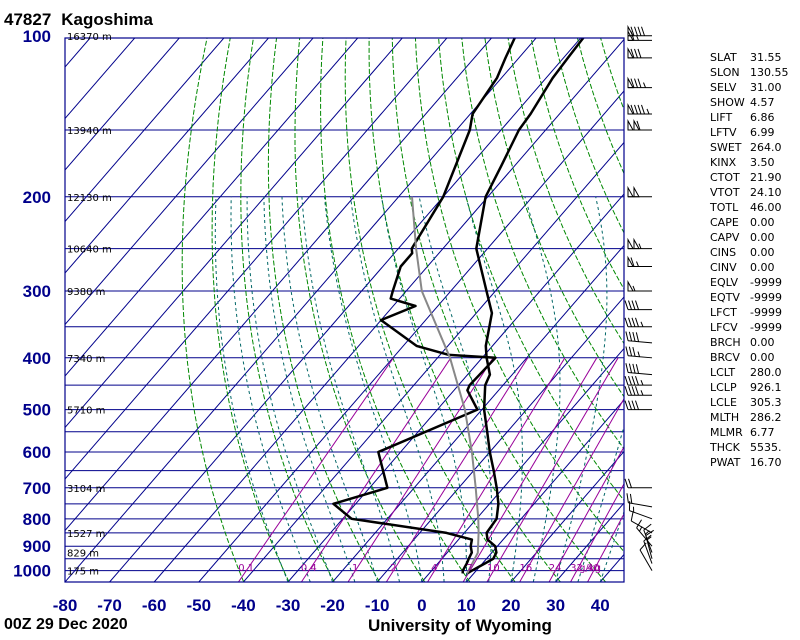 The height and width of the screenshot is (640, 800). I want to click on index-row: LIFT 6.86, so click(749, 117).